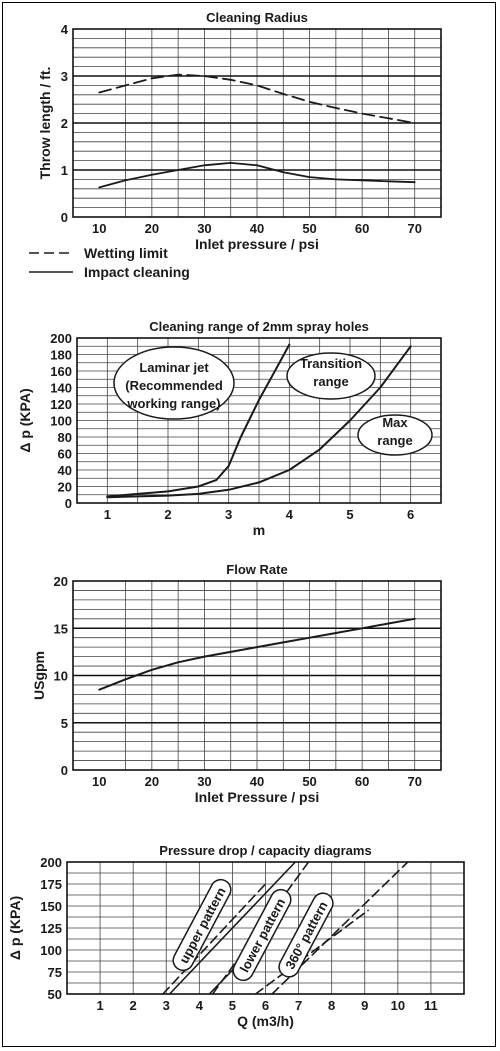 The width and height of the screenshot is (500, 1051). I want to click on annotation-label: working range), so click(173, 403).